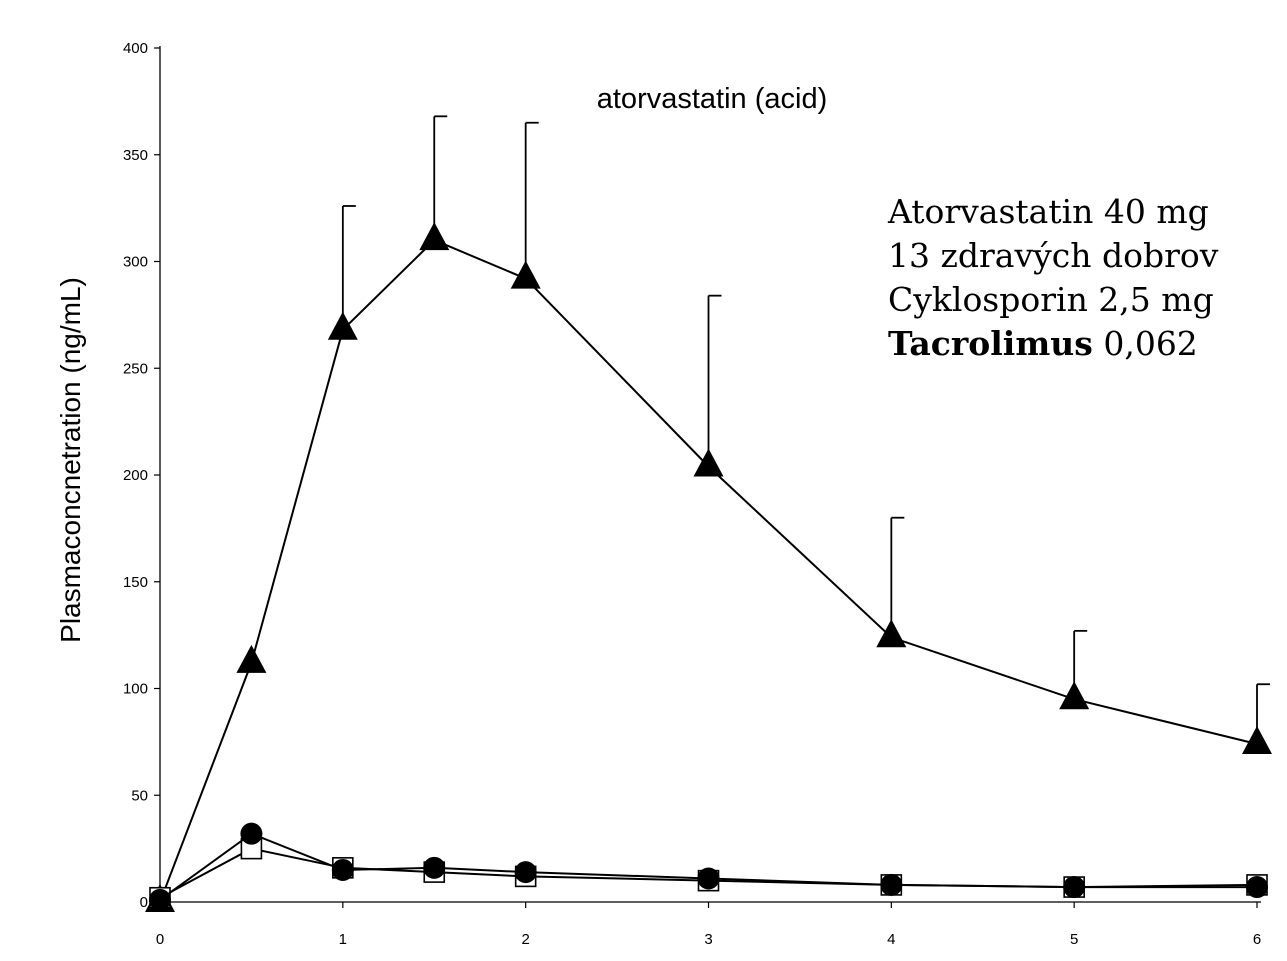 This screenshot has width=1287, height=961. I want to click on y-tick-label: 50, so click(139, 795).